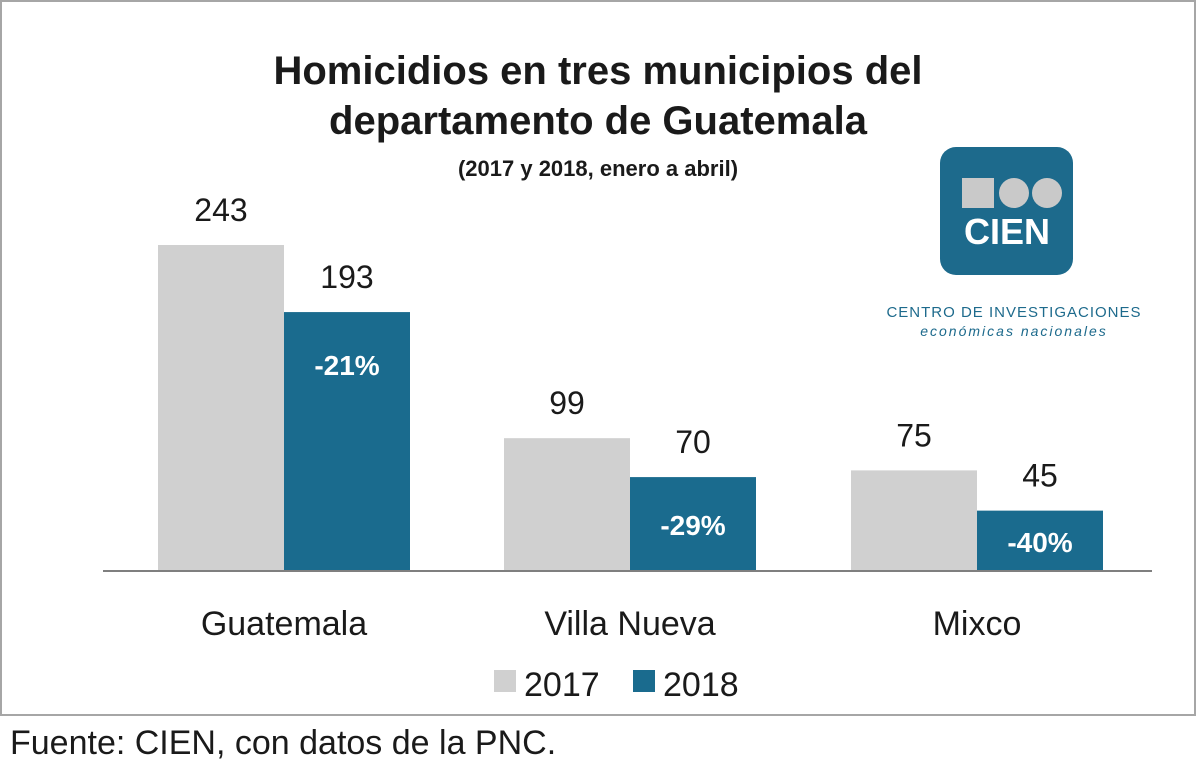  Describe the element at coordinates (1014, 331) in the screenshot. I see `logo-org-line-2: económicas nacionales` at that location.